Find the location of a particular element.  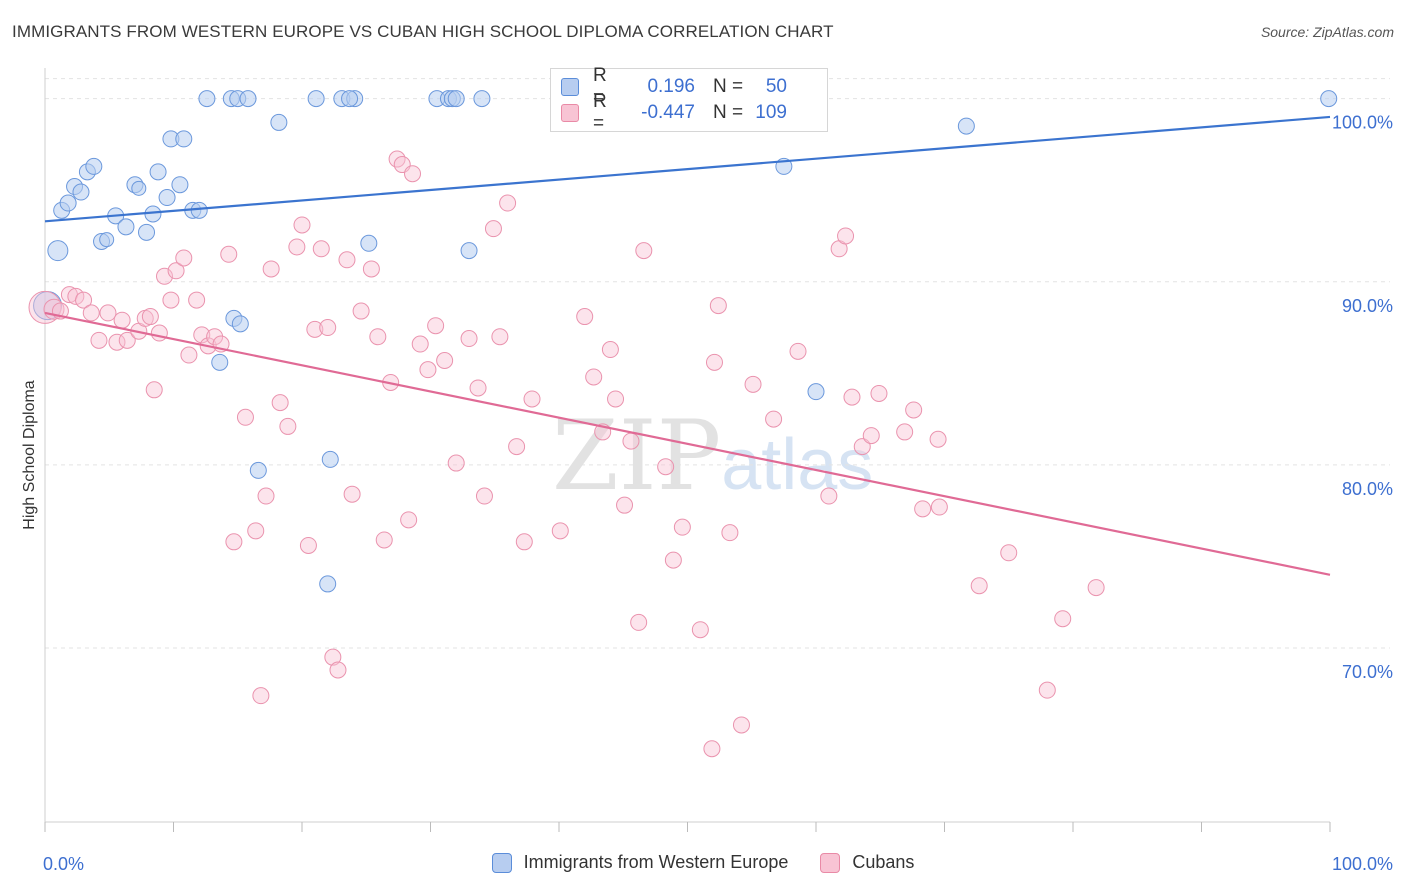

watermark-zip: ZIP is located at coordinates (637, 456).